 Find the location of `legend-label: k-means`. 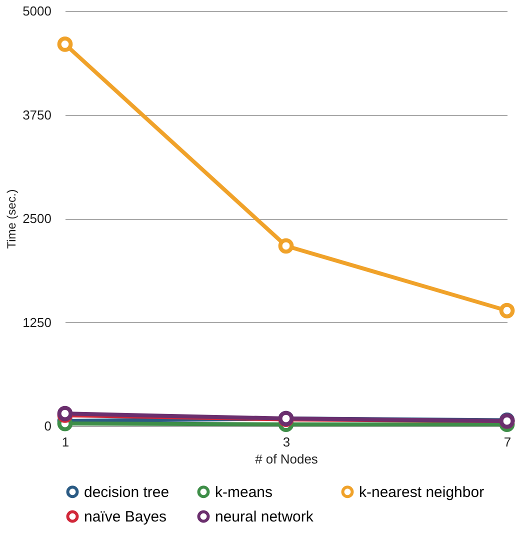

legend-label: k-means is located at coordinates (244, 492).